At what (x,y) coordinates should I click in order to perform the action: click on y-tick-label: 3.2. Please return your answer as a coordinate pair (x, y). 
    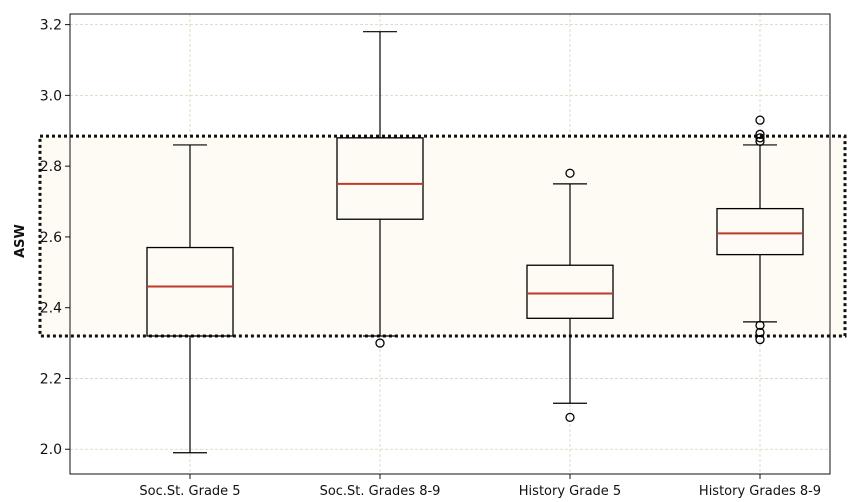
    Looking at the image, I should click on (51, 26).